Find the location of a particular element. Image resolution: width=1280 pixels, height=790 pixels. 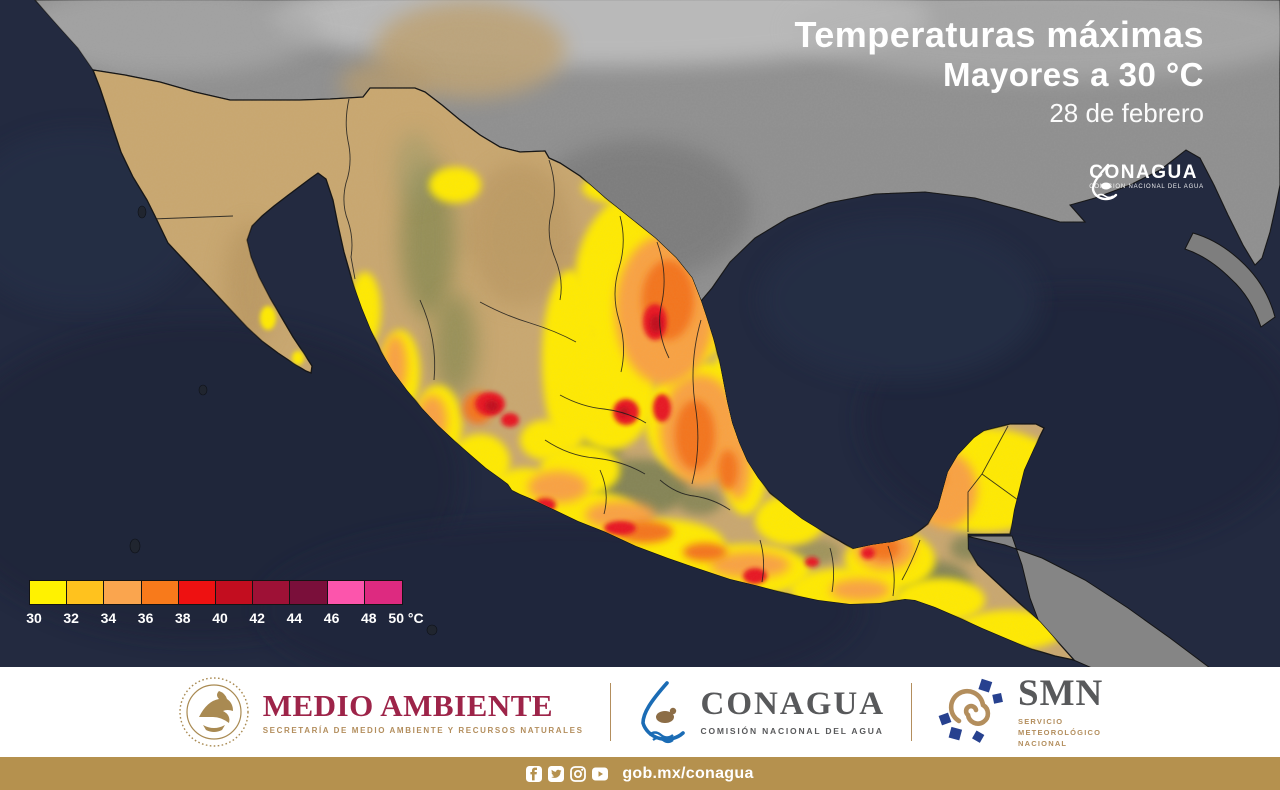

legend-swatches is located at coordinates (216, 592).